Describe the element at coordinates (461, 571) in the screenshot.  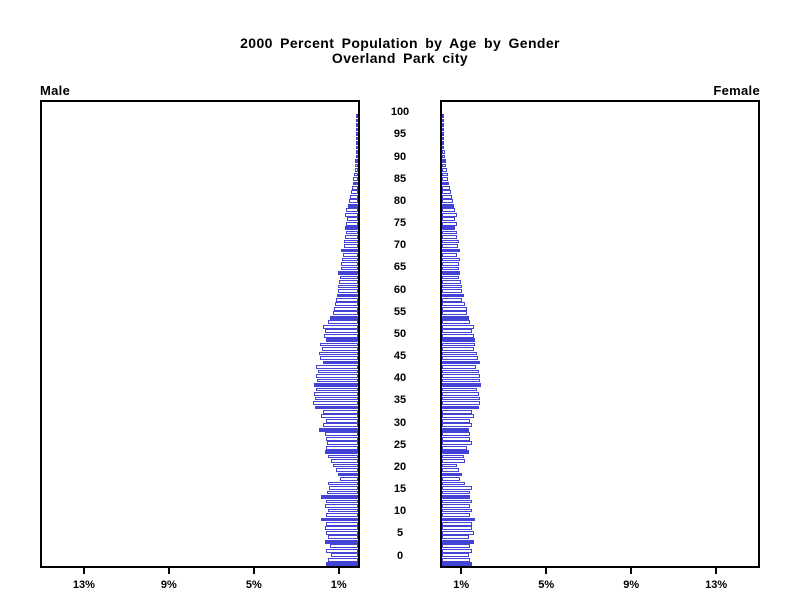
I see `tick-female-1pct` at that location.